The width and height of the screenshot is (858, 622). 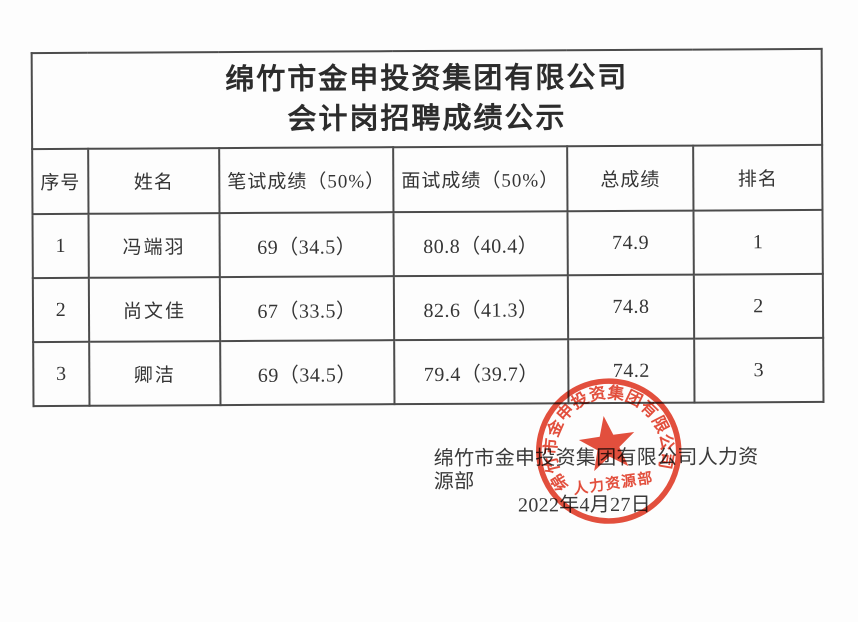 I want to click on cell-rank: 2, so click(x=758, y=306).